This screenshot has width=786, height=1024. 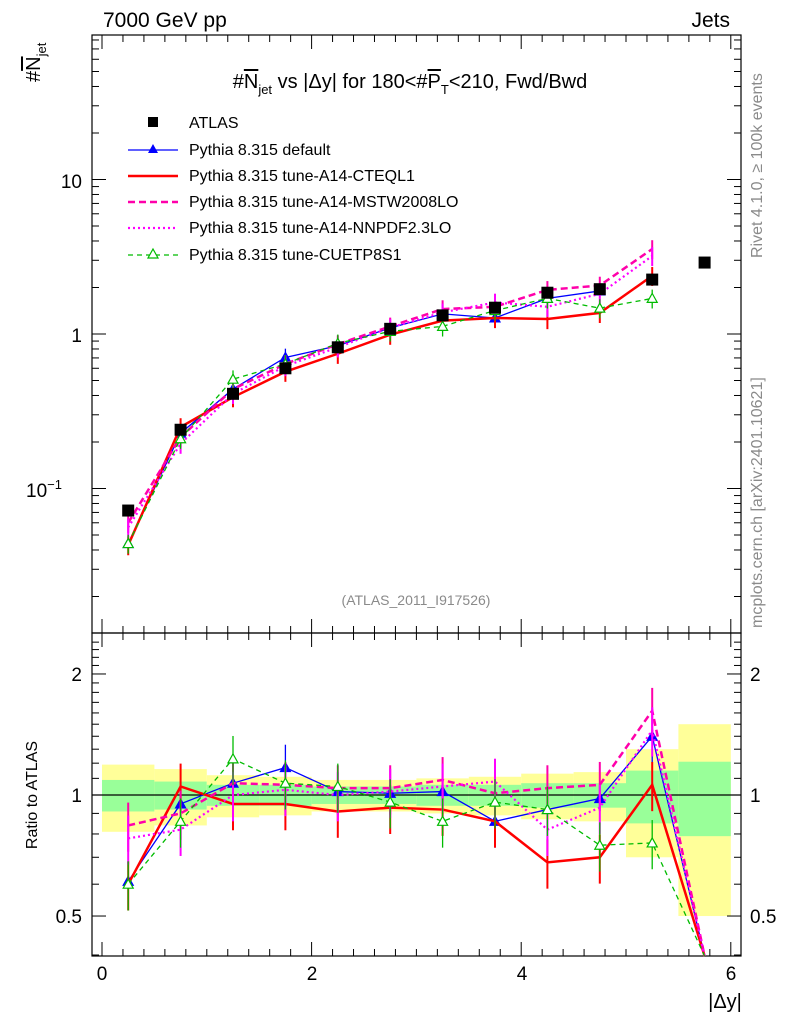 I want to click on ratio-tick-label-0.5: 0.5, so click(x=69, y=917).